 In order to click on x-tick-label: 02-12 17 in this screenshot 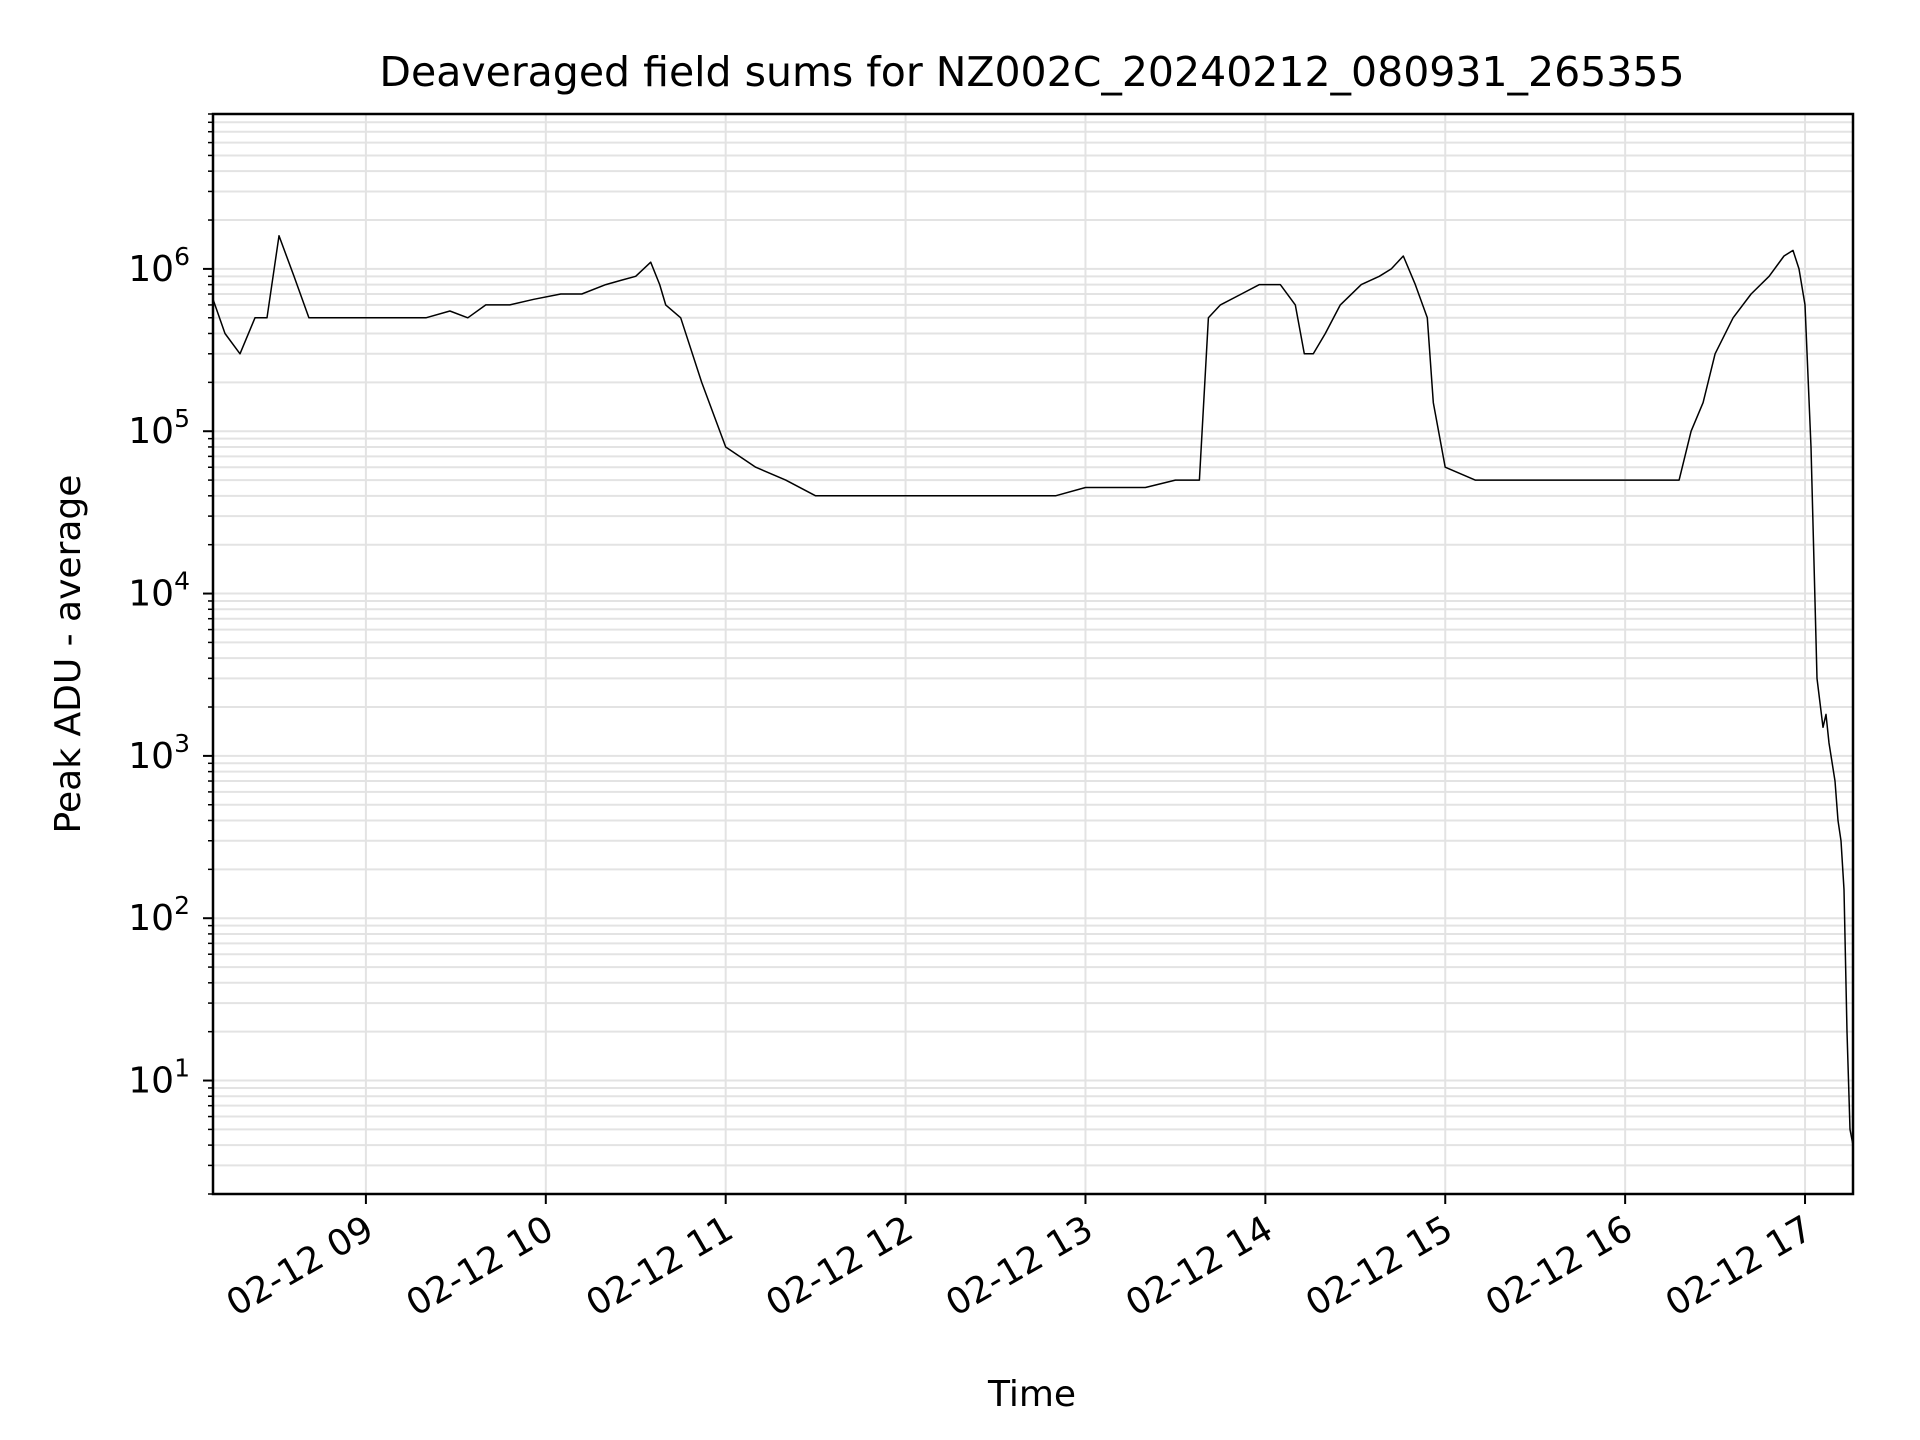, I will do `click(1739, 1266)`.